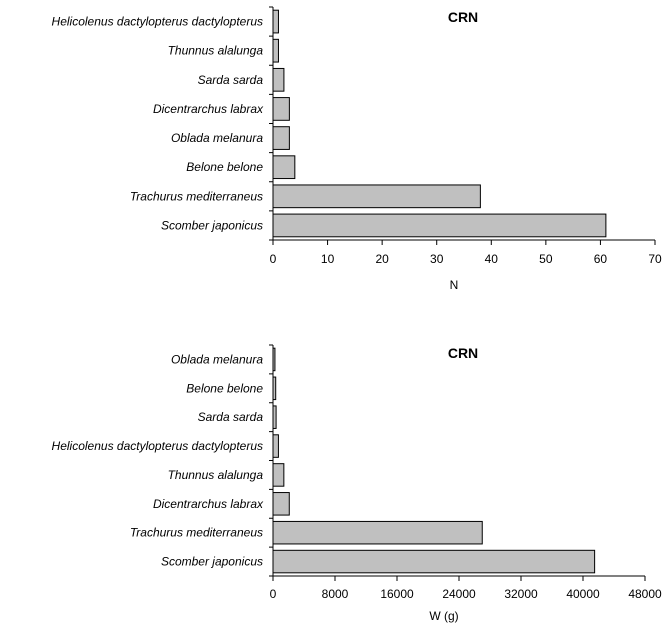 The image size is (665, 634). I want to click on x-tick-label: 60, so click(601, 259).